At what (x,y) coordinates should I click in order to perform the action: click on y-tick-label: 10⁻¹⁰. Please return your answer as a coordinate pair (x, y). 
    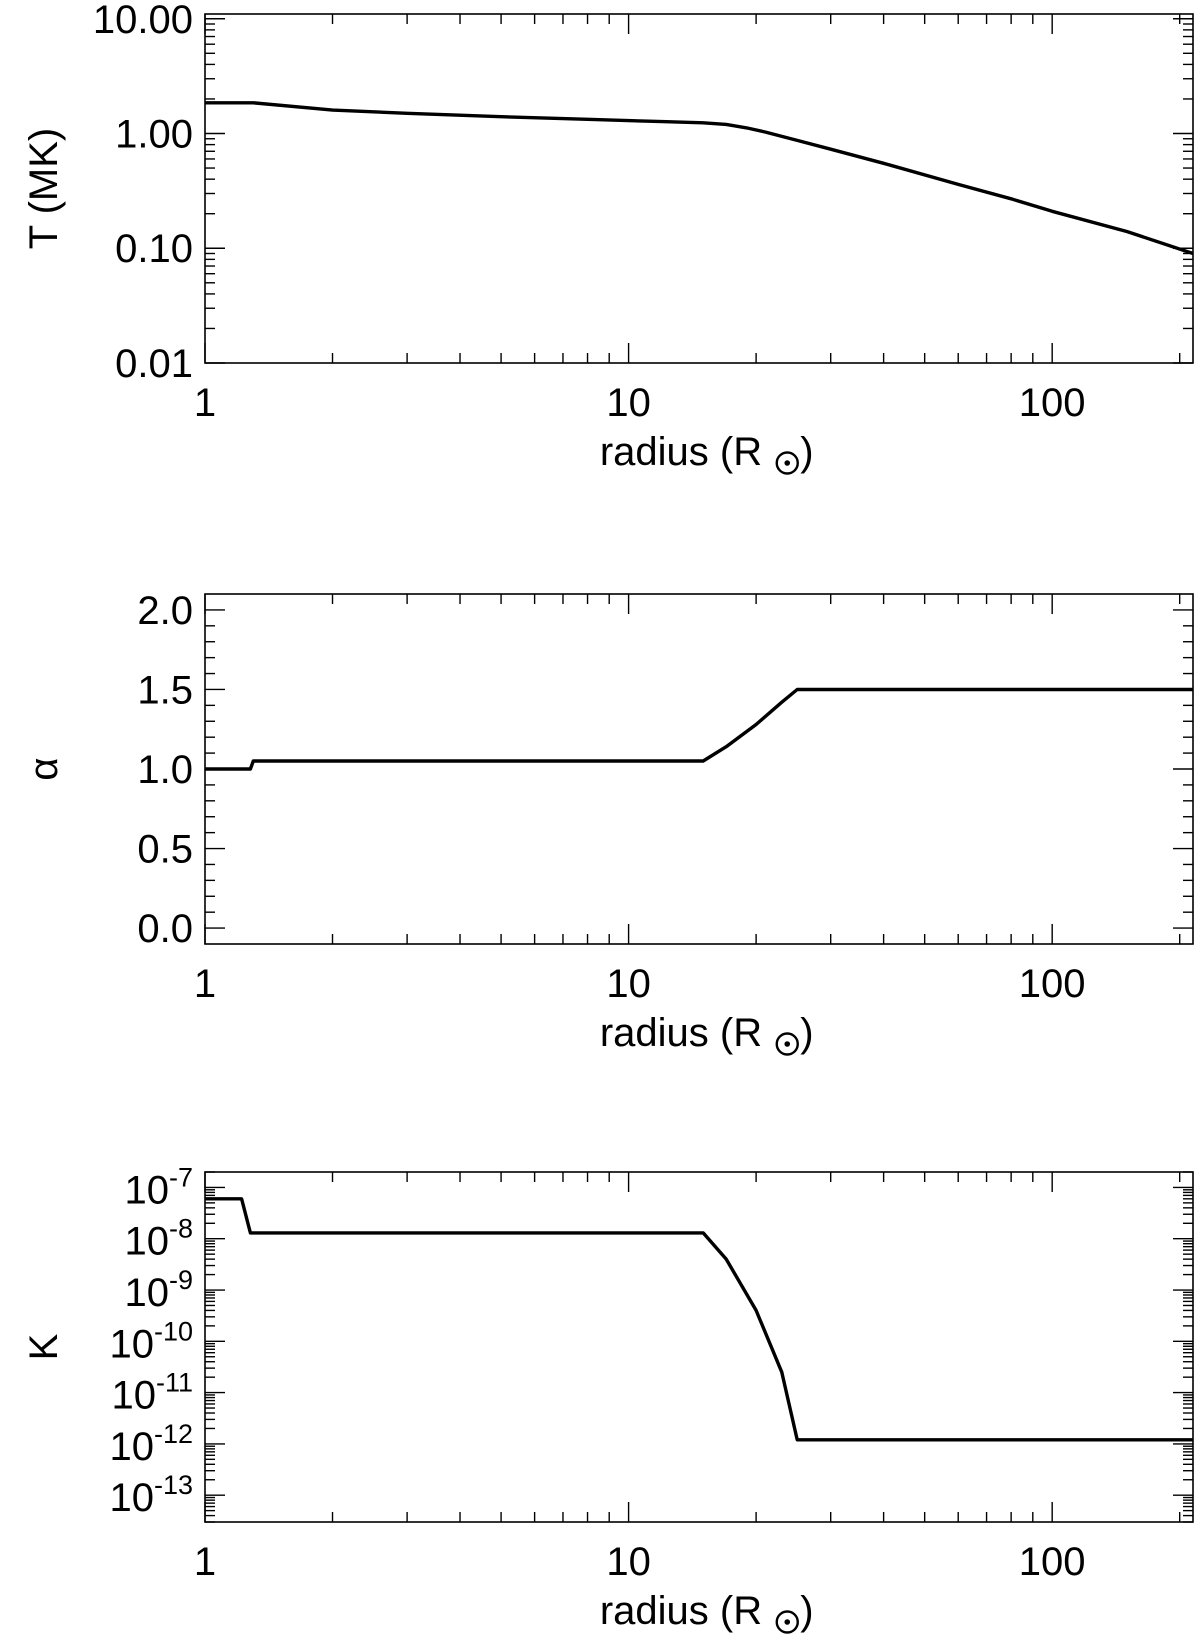
    Looking at the image, I should click on (151, 1341).